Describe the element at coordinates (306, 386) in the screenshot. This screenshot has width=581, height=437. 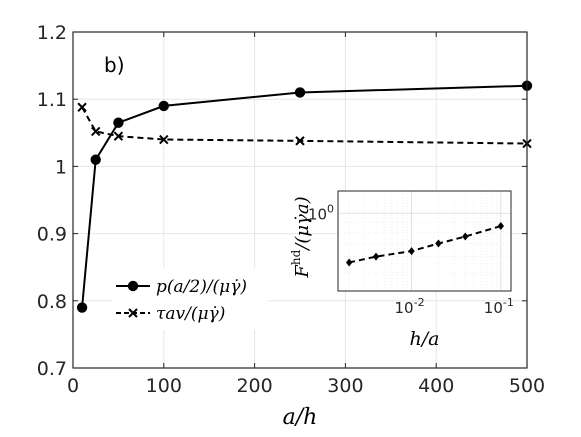
I see `main-x-tick-labels: 0 100 200 300 400 500` at that location.